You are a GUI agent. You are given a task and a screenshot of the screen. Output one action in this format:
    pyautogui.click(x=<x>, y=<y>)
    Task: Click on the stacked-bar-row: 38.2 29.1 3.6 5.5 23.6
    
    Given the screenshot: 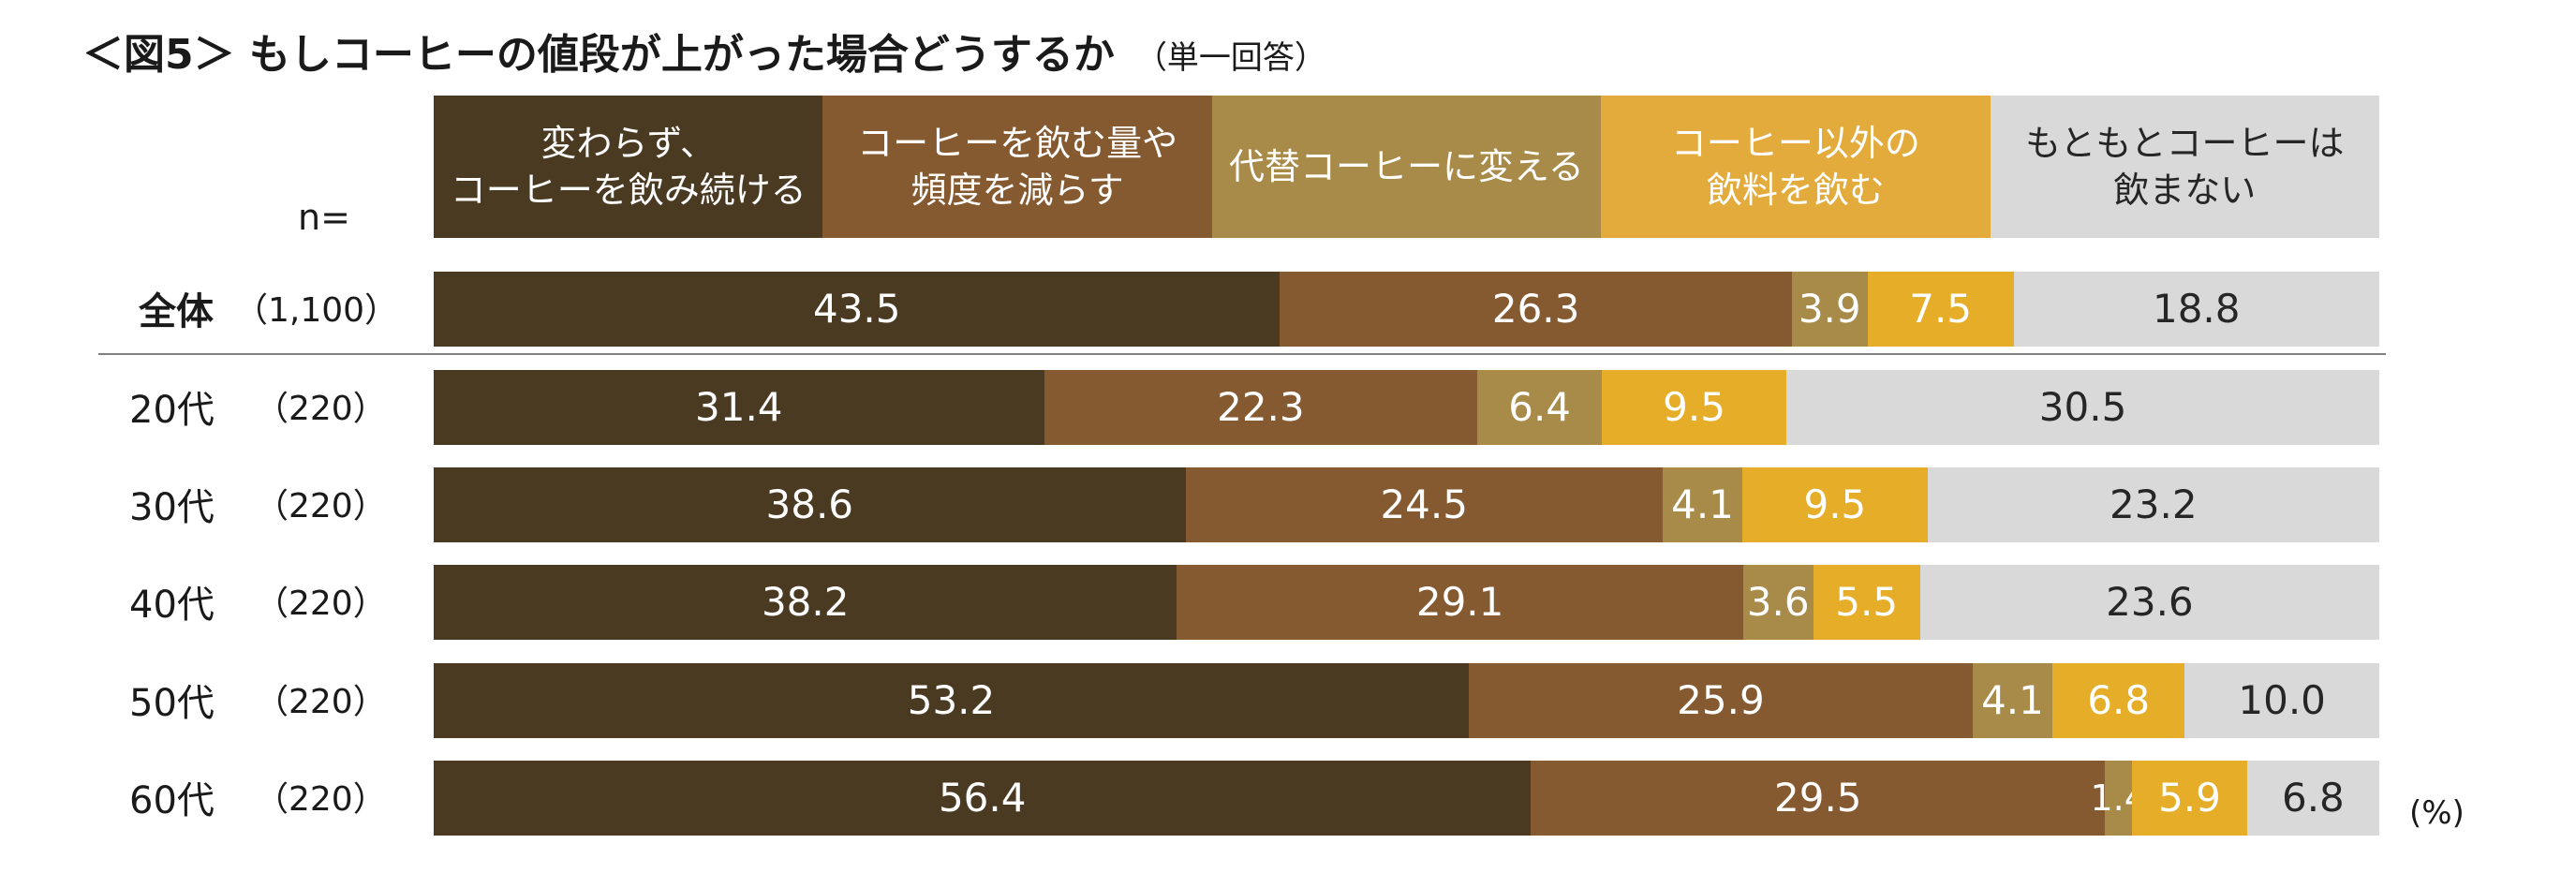 What is the action you would take?
    pyautogui.click(x=1406, y=602)
    